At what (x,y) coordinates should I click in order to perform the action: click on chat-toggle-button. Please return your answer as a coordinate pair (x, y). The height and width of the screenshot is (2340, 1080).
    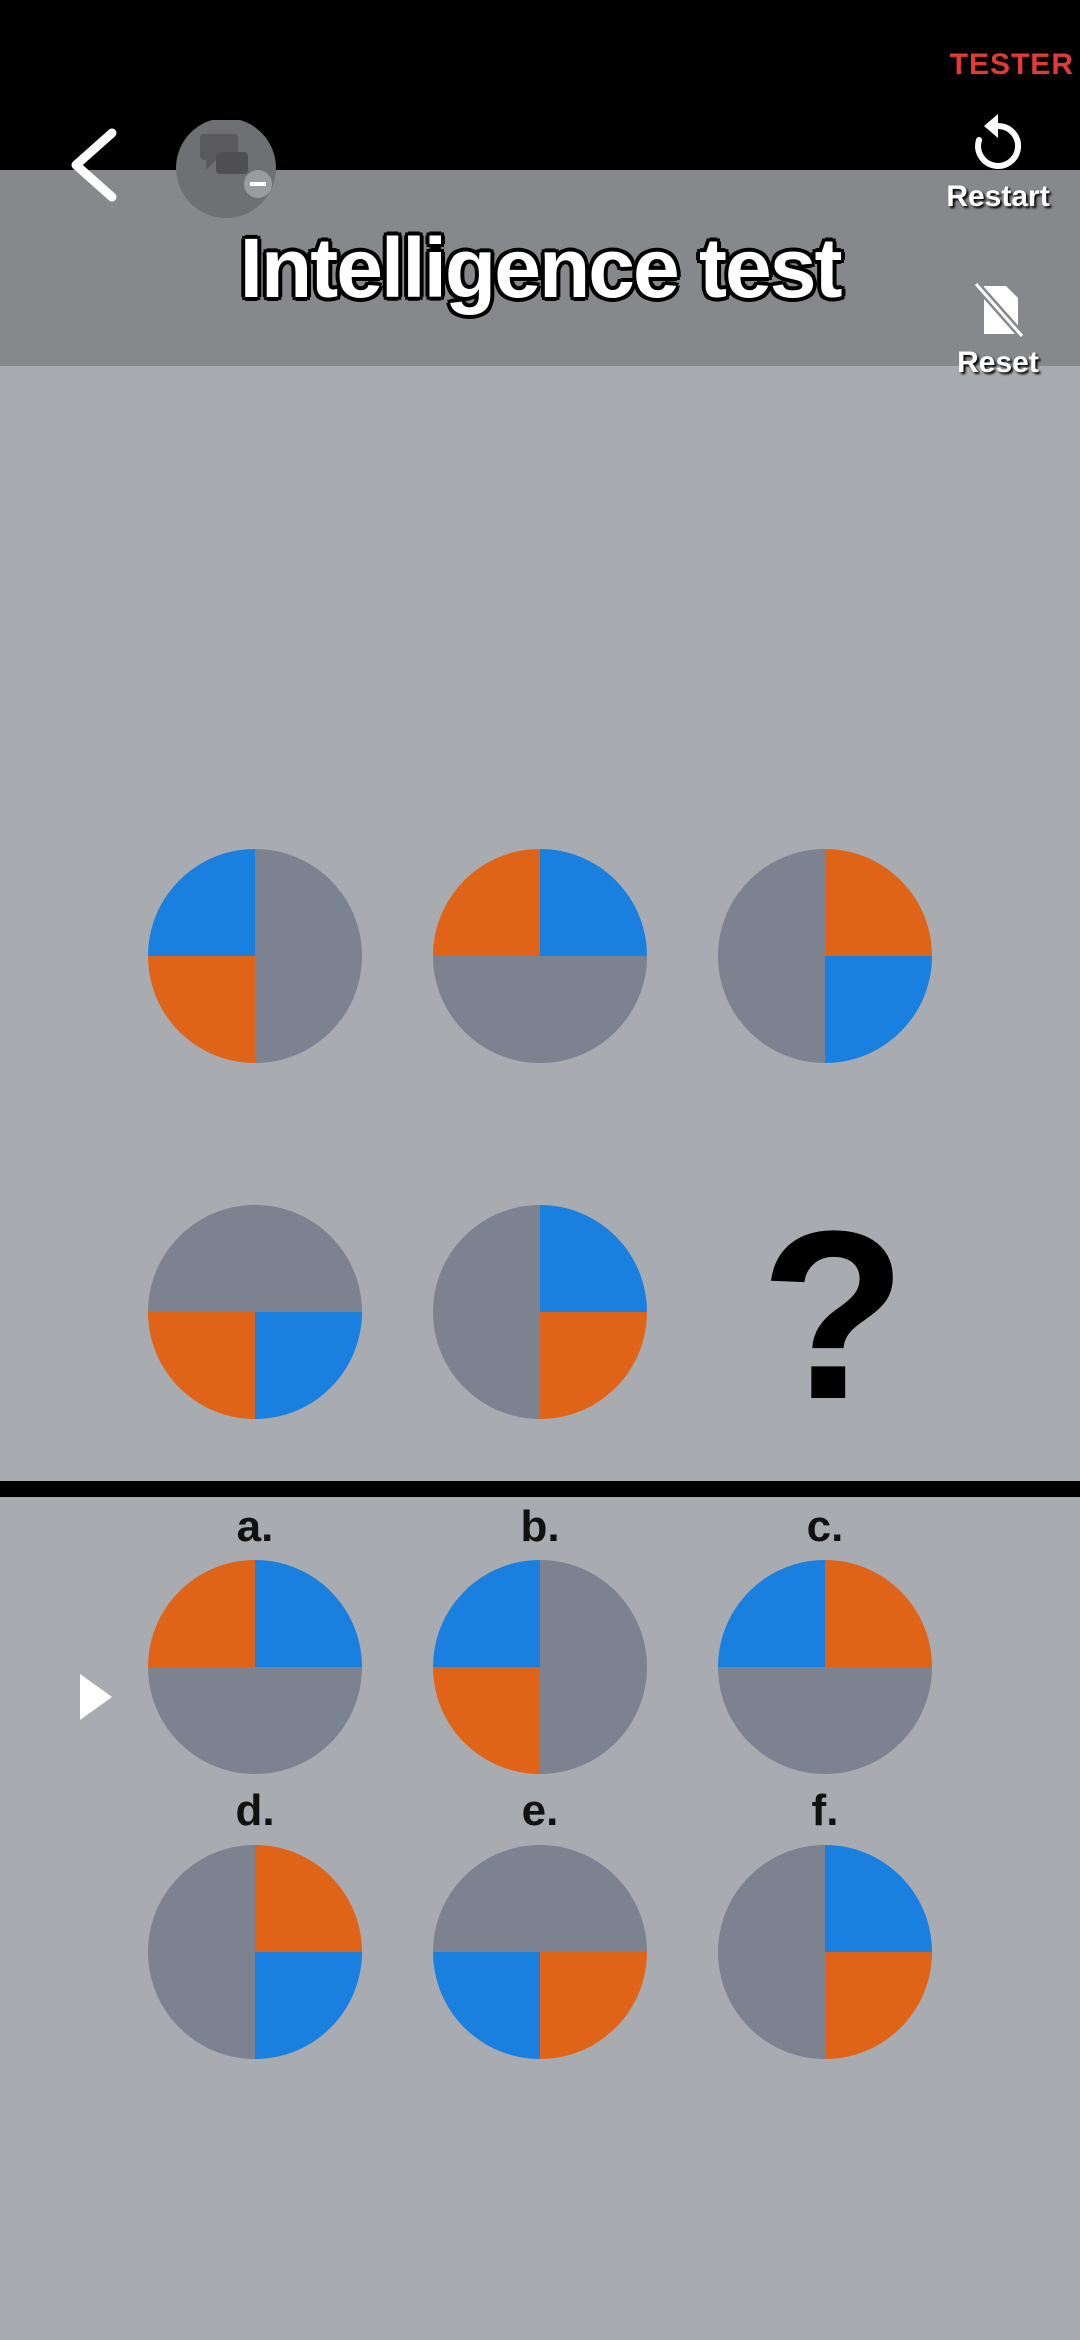
    Looking at the image, I should click on (229, 169).